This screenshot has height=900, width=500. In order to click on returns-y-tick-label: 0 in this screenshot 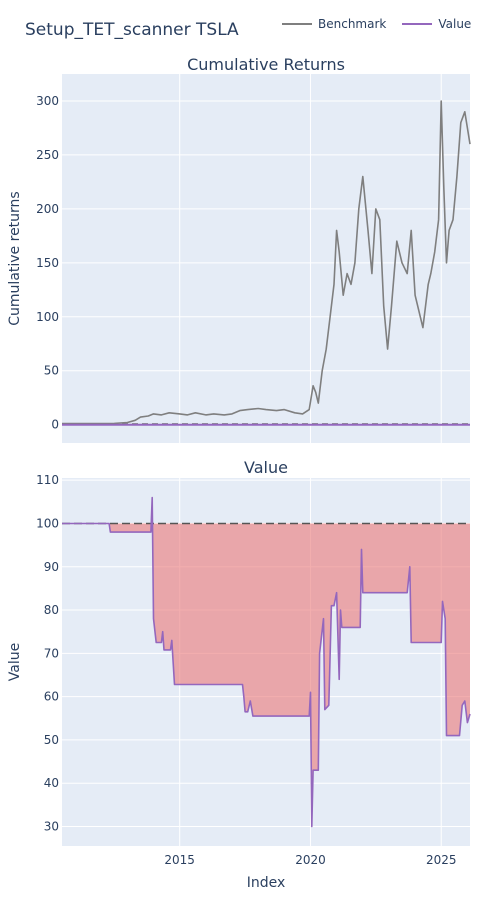, I will do `click(55, 425)`.